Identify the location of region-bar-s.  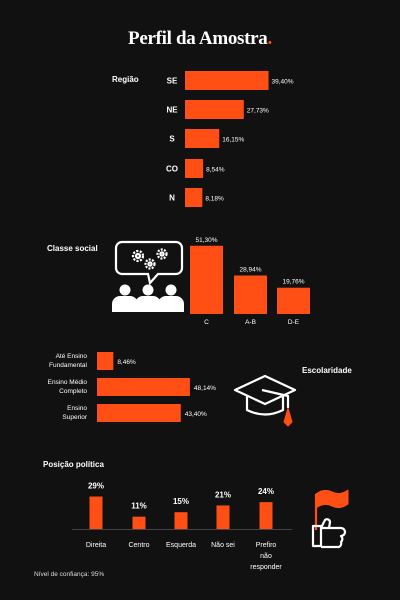
(202, 138).